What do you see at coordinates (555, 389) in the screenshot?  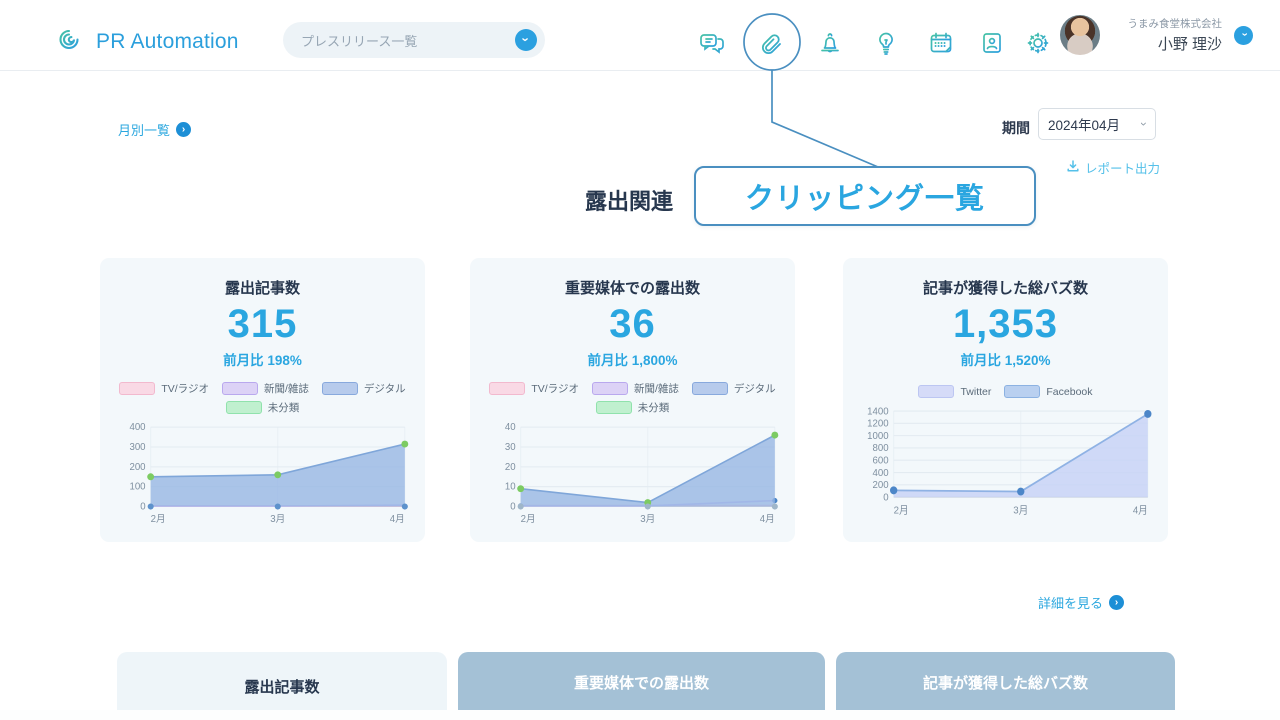 I see `legend-label: TV/ラジオ` at bounding box center [555, 389].